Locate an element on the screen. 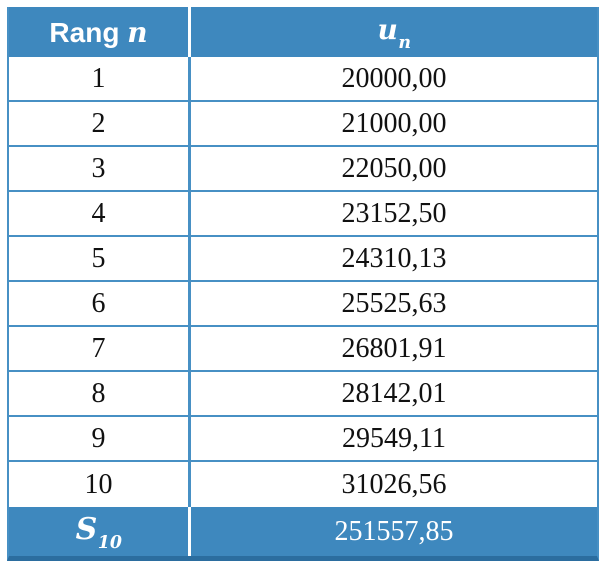 This screenshot has height=580, width=606. sum-subscript: 10 is located at coordinates (109, 542).